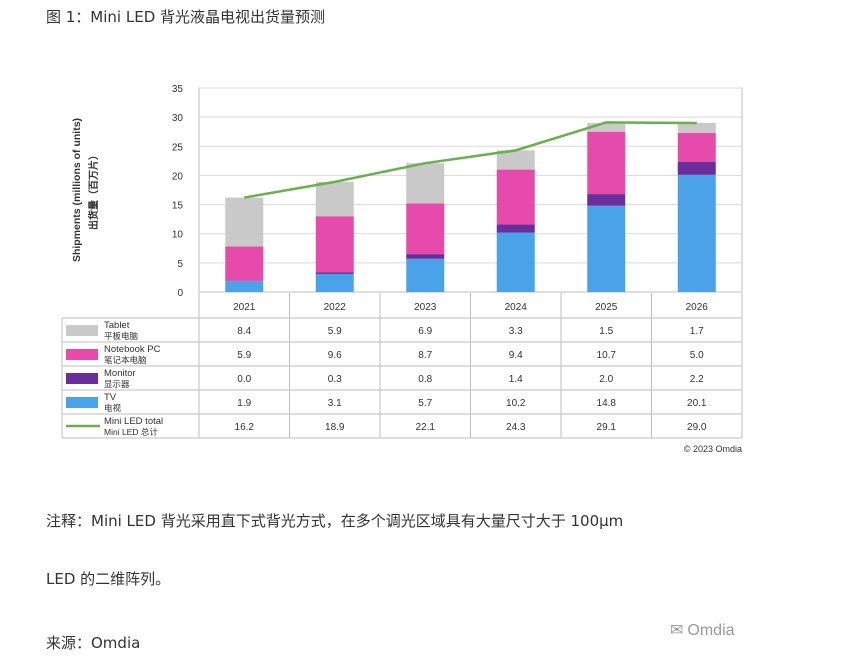 Image resolution: width=842 pixels, height=661 pixels. Describe the element at coordinates (108, 579) in the screenshot. I see `note-line-2: LED 的二维阵列。` at that location.